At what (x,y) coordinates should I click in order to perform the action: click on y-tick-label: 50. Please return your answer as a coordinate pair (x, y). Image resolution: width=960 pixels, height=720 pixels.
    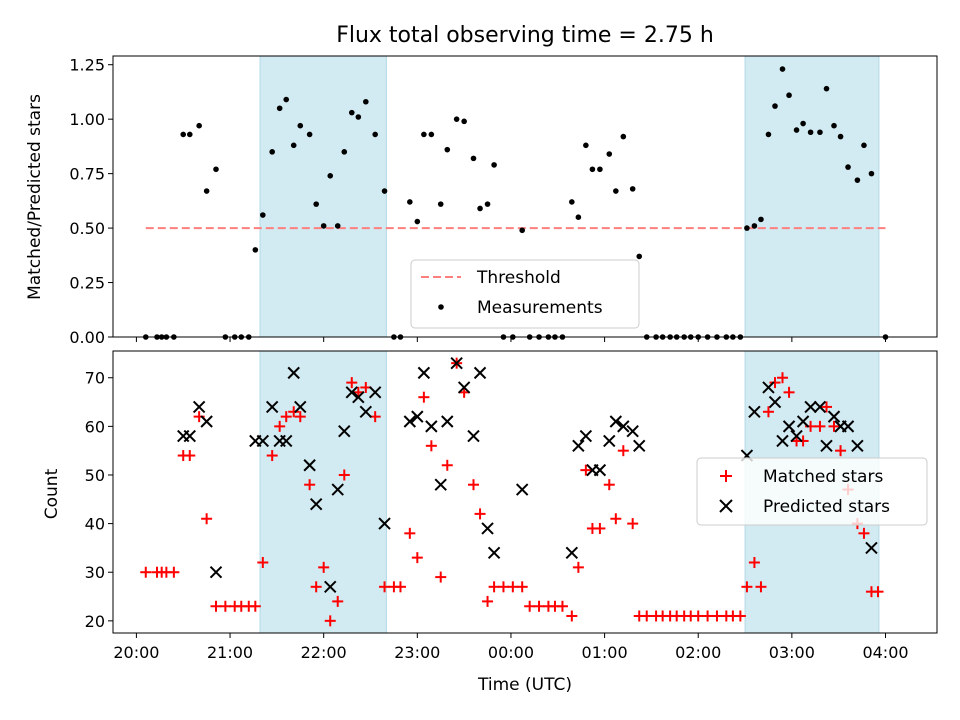
    Looking at the image, I should click on (95, 475).